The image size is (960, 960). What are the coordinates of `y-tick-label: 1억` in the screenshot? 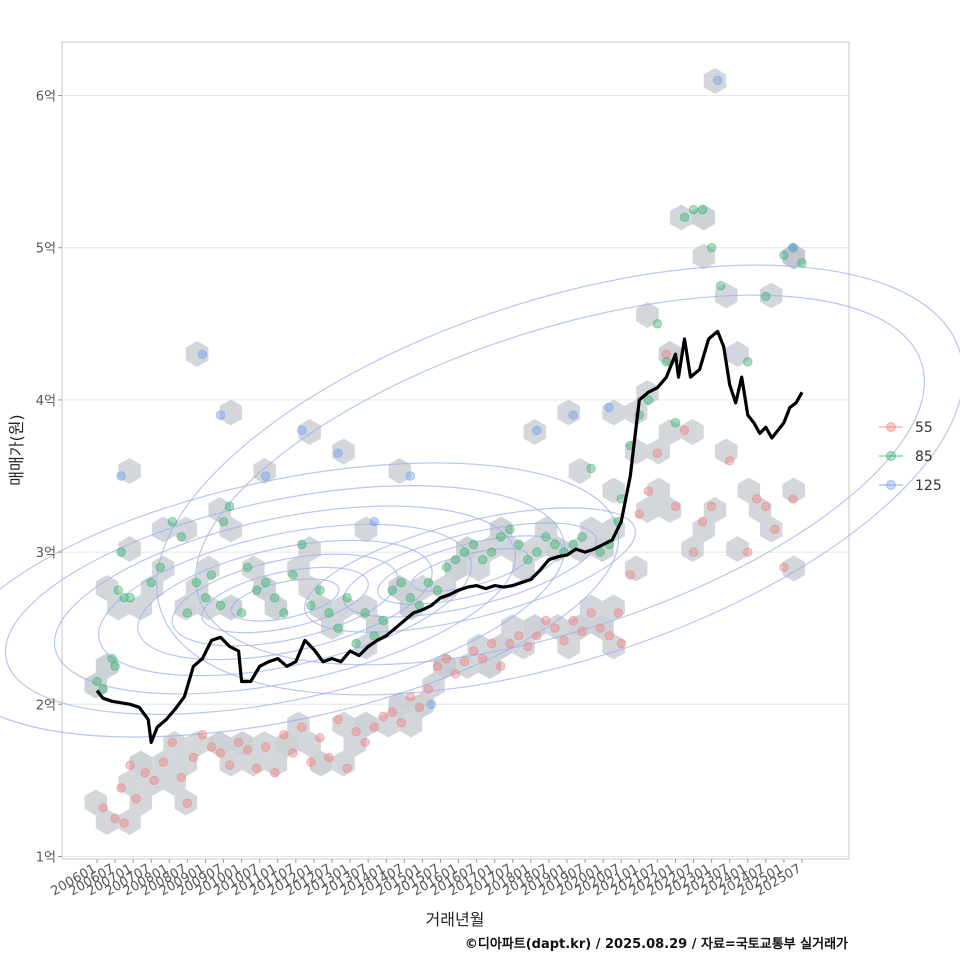 It's located at (46, 858).